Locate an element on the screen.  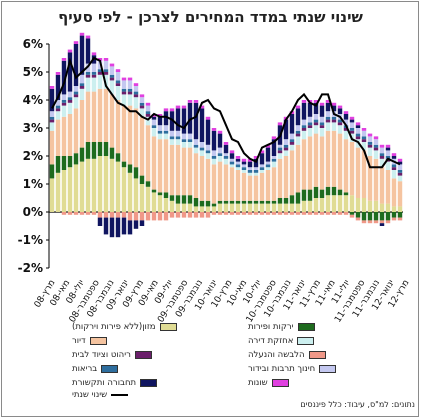
legend-label: תחבורה ותקשורת is located at coordinates (104, 383).